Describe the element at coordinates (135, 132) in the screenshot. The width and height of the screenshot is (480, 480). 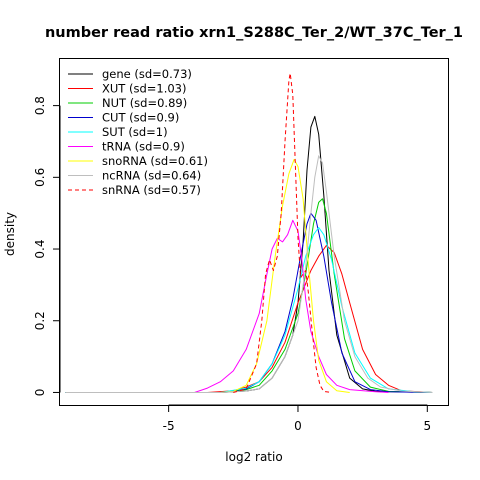
I see `legend-entry: SUT (sd=1)` at that location.